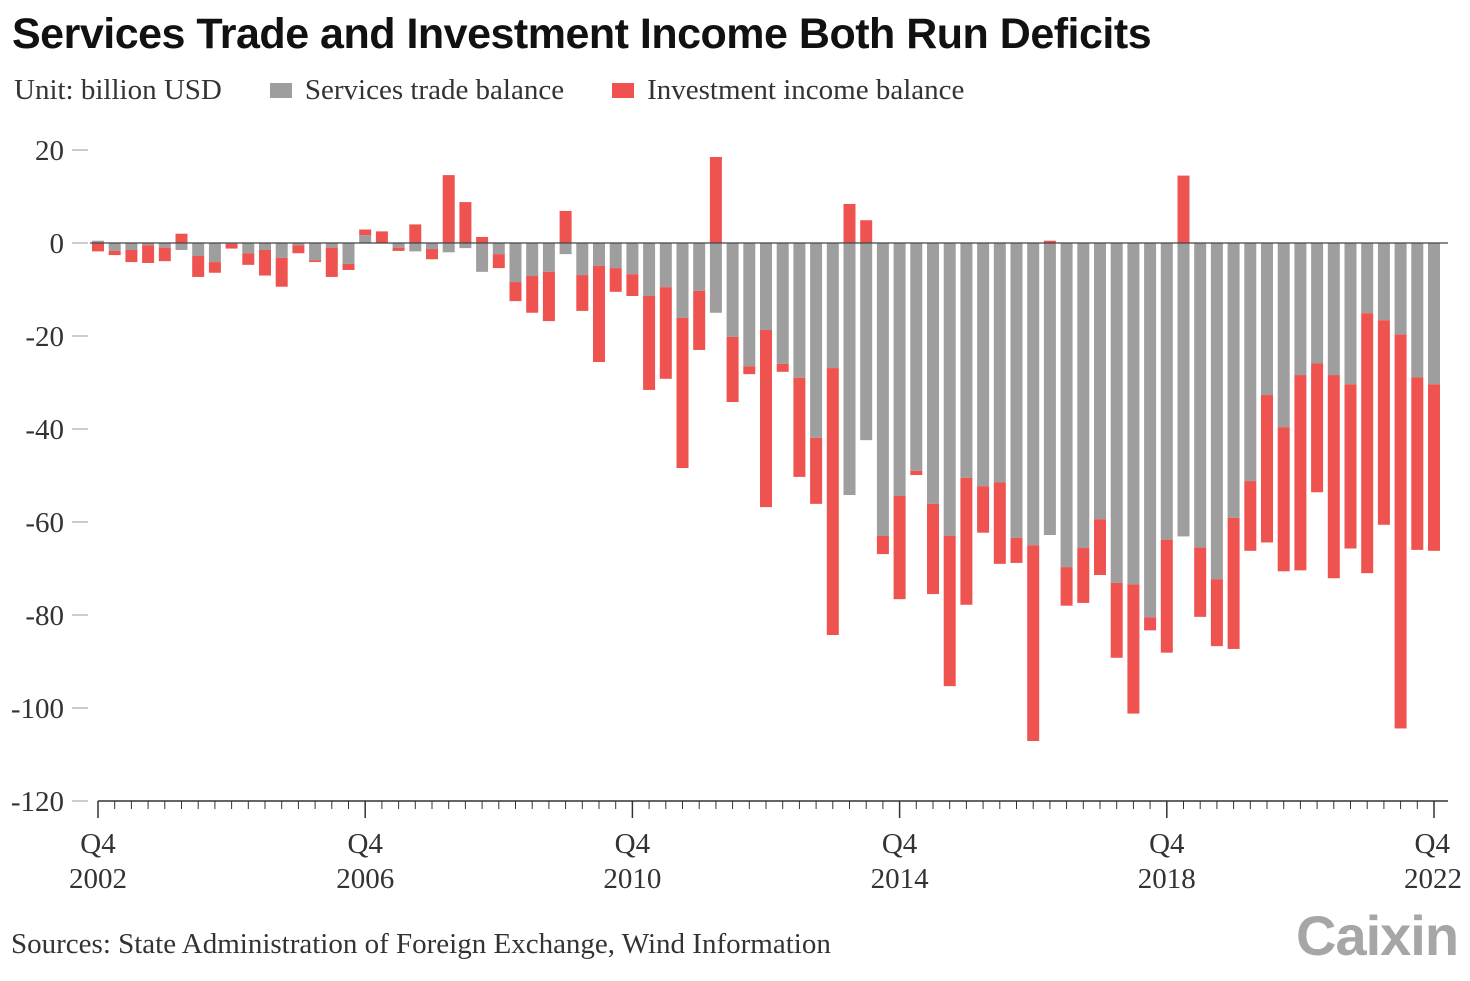  What do you see at coordinates (44, 430) in the screenshot?
I see `y-tick-label: -40` at bounding box center [44, 430].